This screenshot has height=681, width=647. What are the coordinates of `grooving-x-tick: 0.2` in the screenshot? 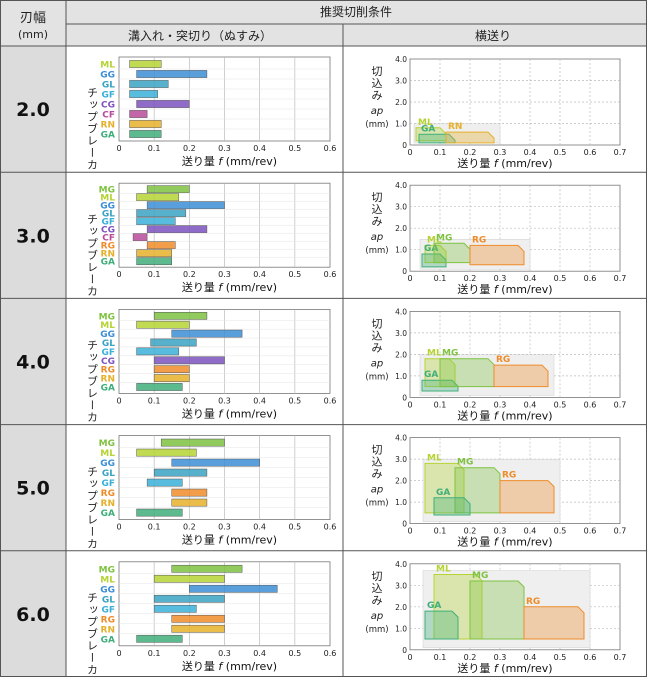 It's located at (189, 274).